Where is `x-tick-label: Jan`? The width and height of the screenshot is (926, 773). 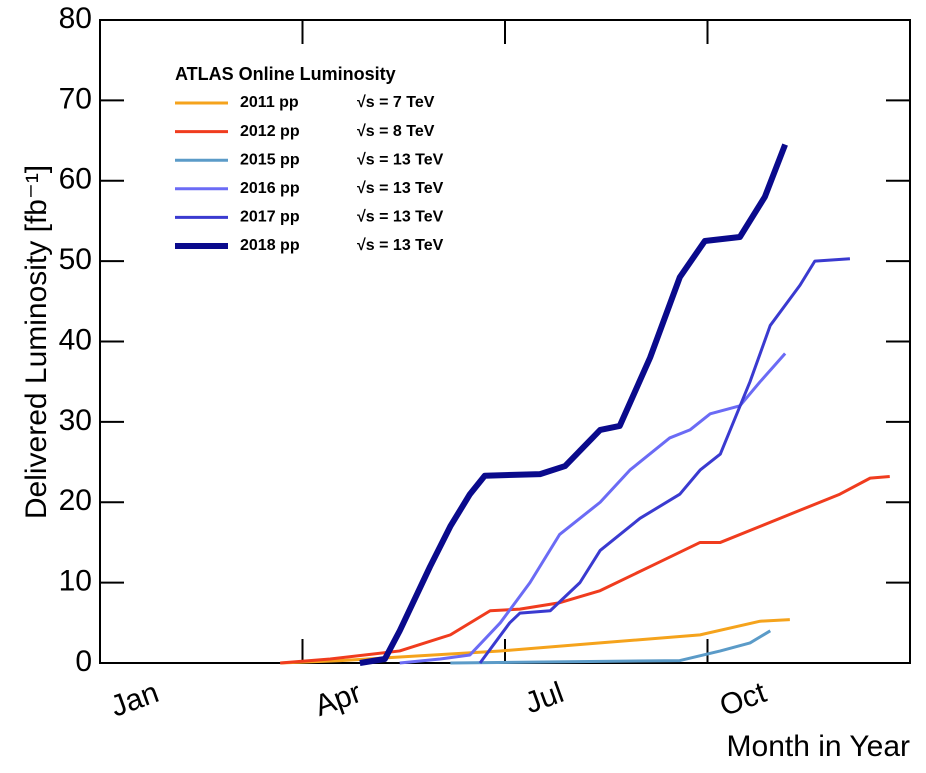
x-tick-label: Jan is located at coordinates (134, 700).